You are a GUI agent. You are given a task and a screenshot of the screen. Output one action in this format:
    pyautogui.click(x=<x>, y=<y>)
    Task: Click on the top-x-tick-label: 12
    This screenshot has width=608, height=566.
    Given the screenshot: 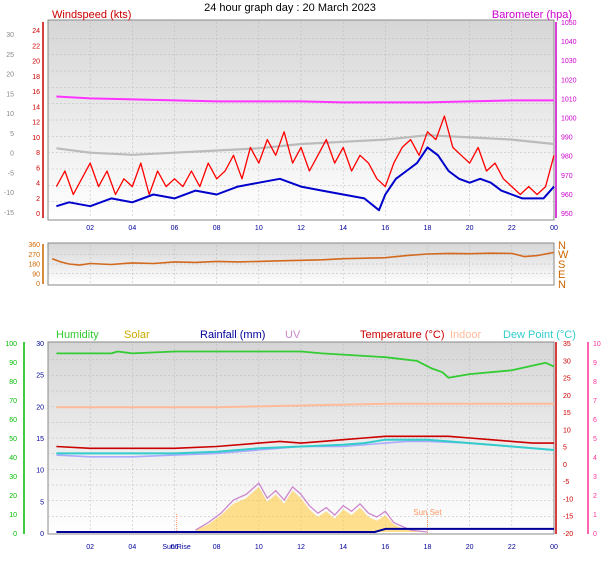 What is the action you would take?
    pyautogui.click(x=301, y=228)
    